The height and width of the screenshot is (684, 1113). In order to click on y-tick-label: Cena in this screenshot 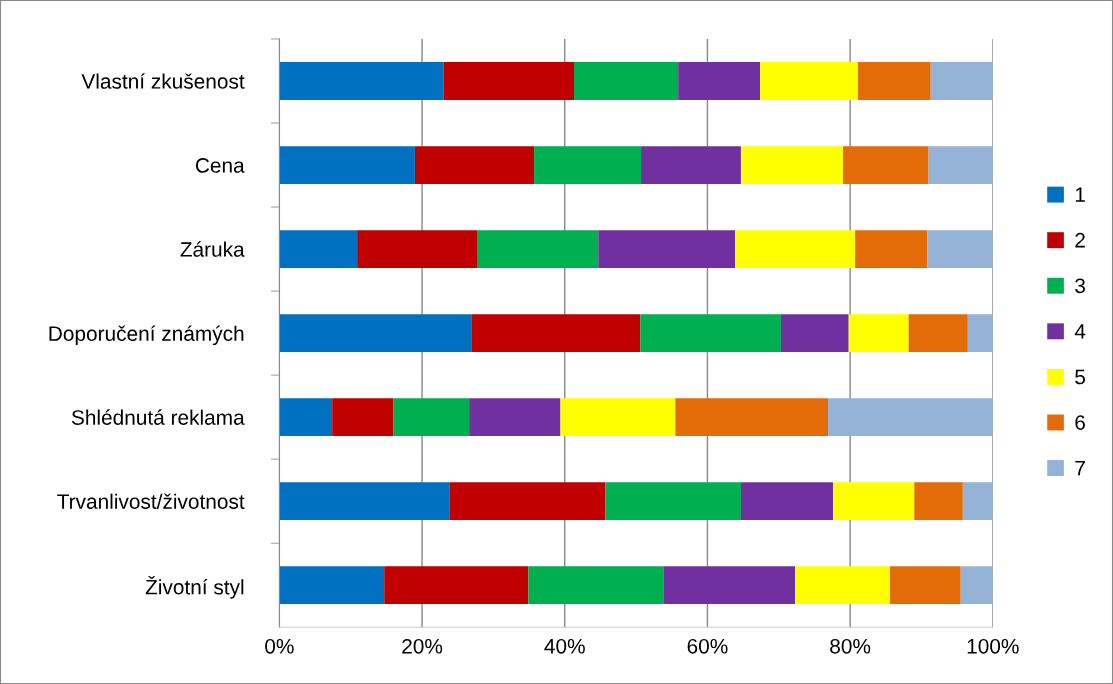, I will do `click(220, 165)`.